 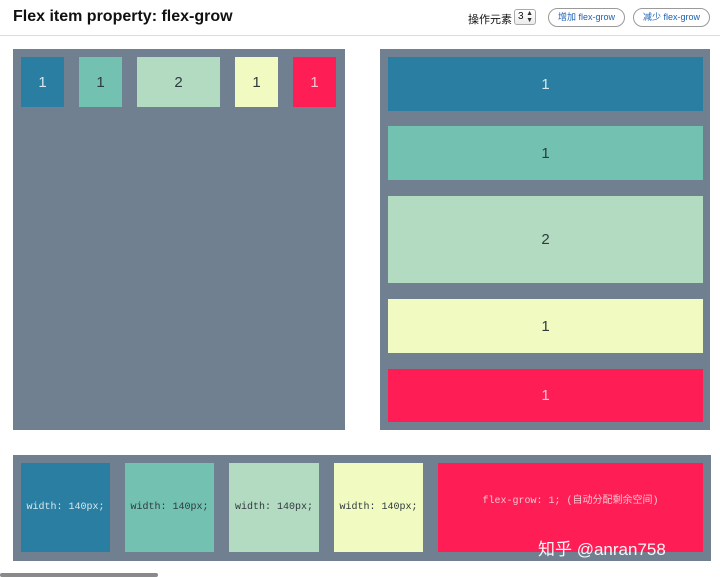 What do you see at coordinates (65, 507) in the screenshot?
I see `bottom-item-1: width: 140px;` at bounding box center [65, 507].